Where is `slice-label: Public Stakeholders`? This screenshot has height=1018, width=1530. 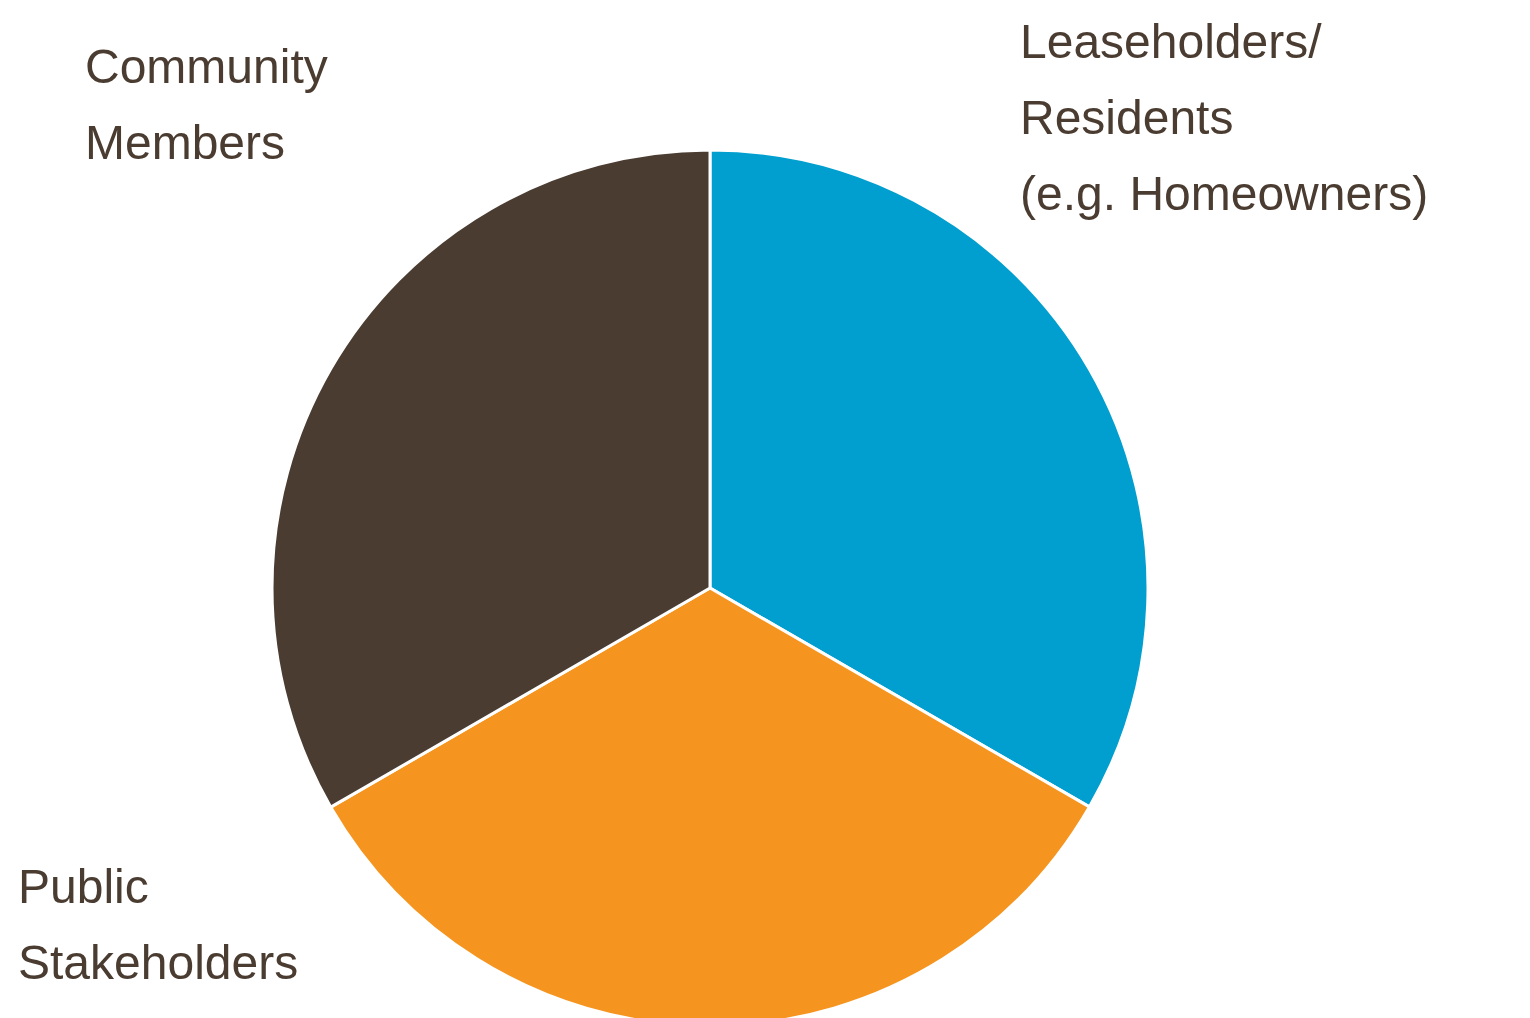
slice-label: Public Stakeholders is located at coordinates (158, 924).